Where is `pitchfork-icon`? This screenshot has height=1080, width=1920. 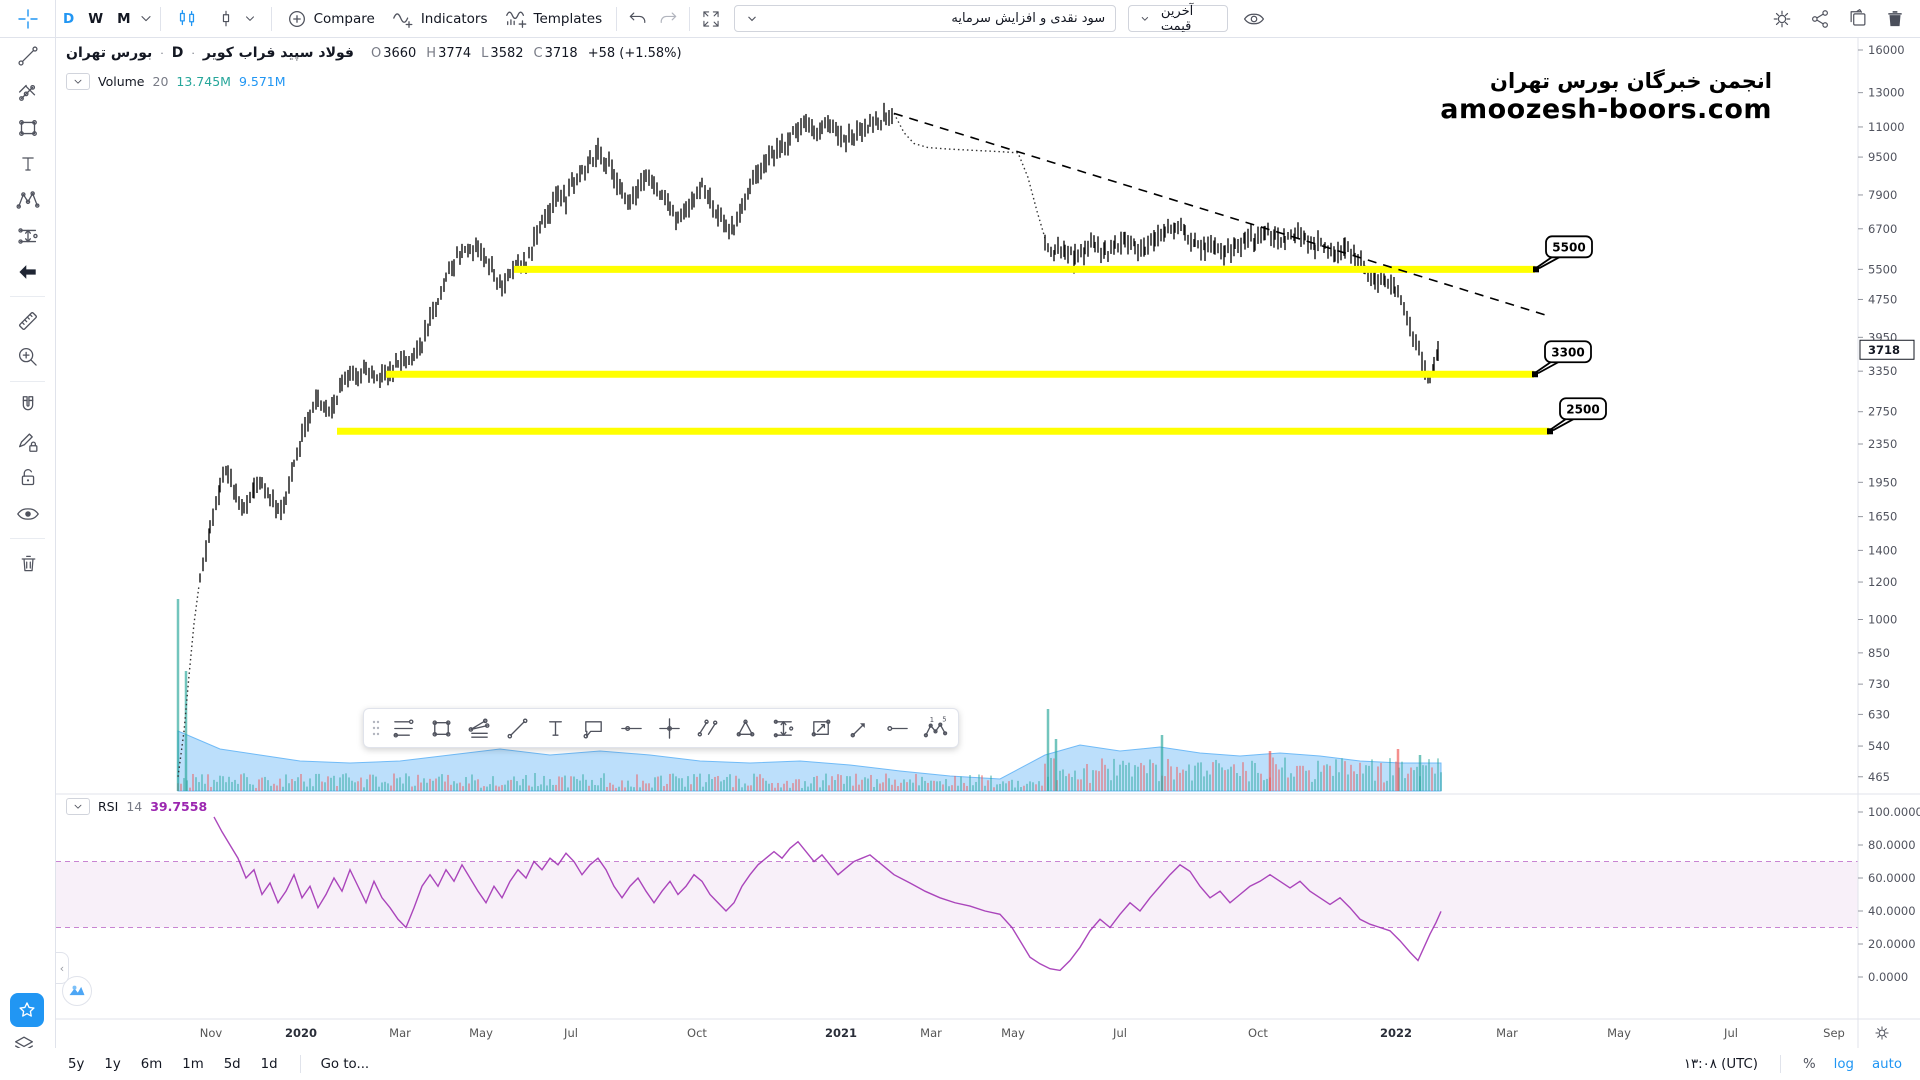
pitchfork-icon is located at coordinates (27, 92).